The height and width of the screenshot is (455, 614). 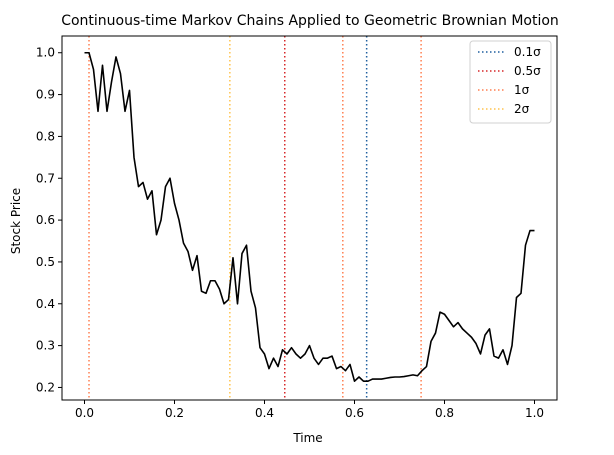 What do you see at coordinates (354, 413) in the screenshot?
I see `x-tick-label: 0.6` at bounding box center [354, 413].